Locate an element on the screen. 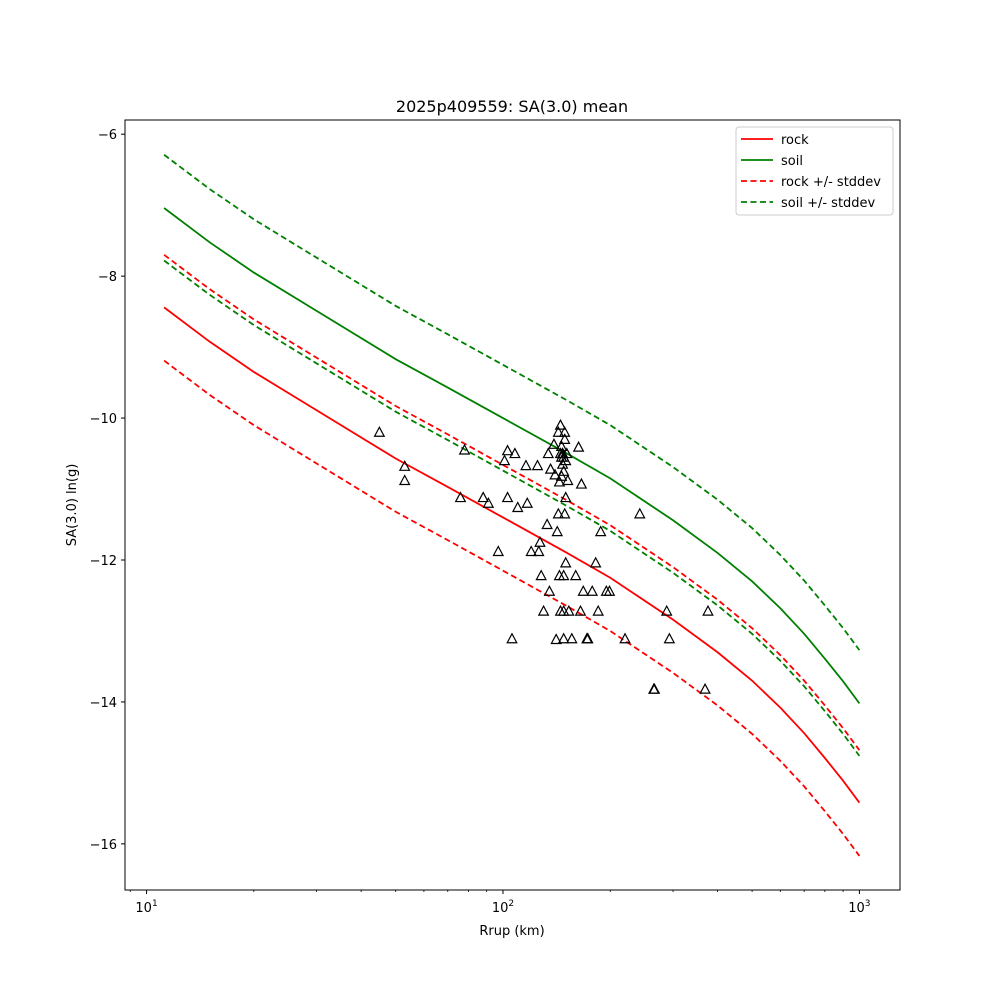 The height and width of the screenshot is (1000, 1000). observation-points is located at coordinates (543, 556).